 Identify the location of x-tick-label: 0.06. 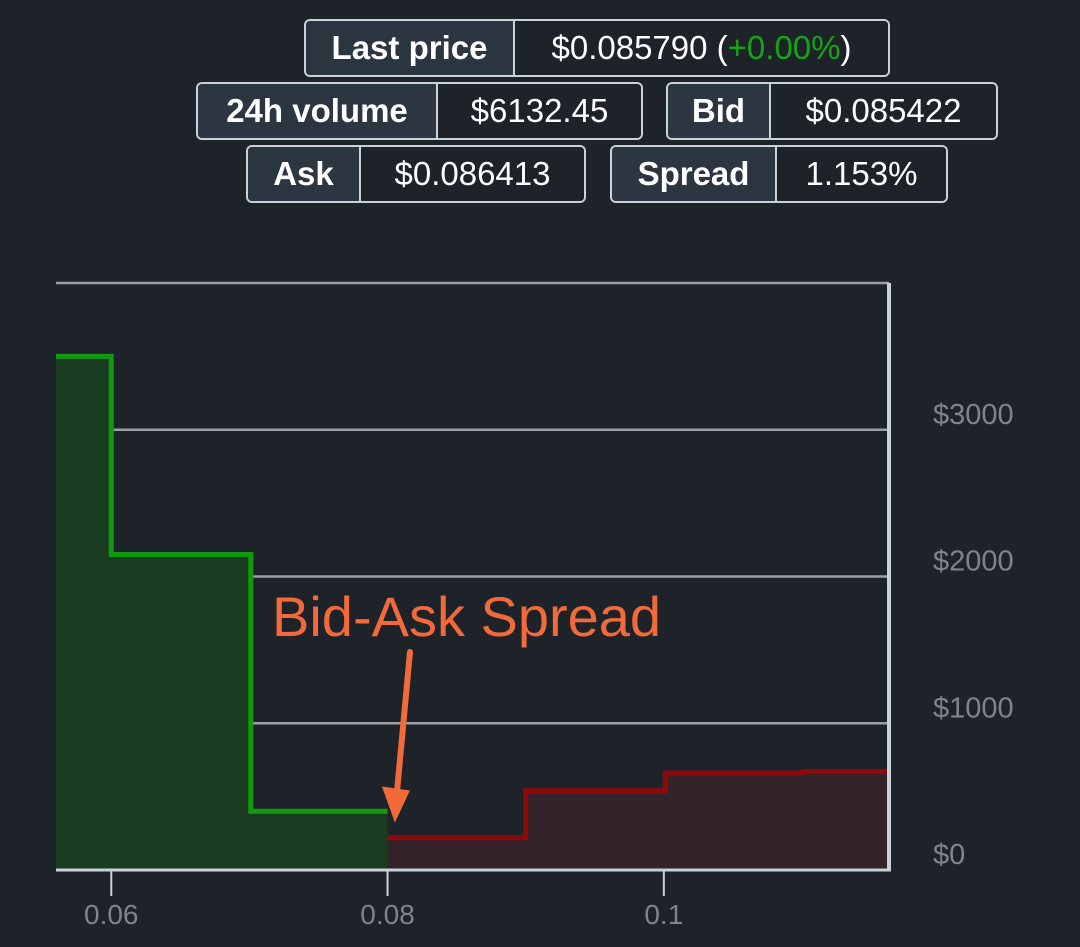
(111, 914).